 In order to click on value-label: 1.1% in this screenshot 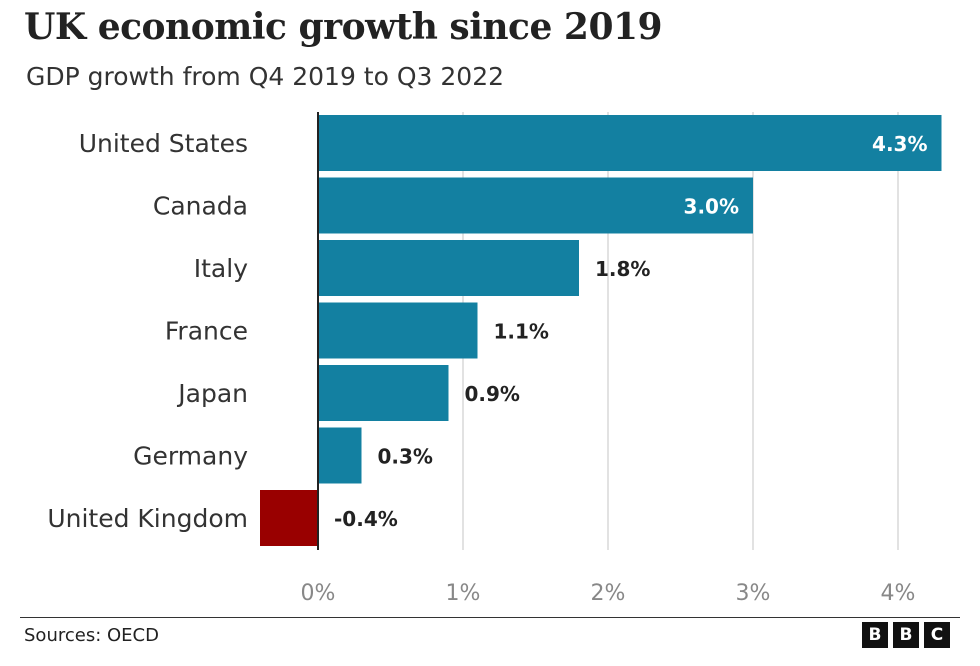, I will do `click(521, 332)`.